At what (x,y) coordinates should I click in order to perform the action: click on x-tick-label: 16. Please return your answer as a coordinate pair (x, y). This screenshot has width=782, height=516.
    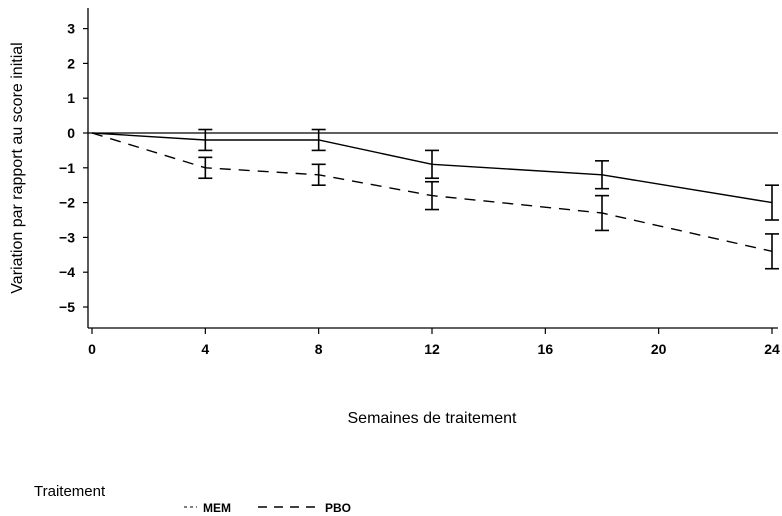
    Looking at the image, I should click on (546, 349).